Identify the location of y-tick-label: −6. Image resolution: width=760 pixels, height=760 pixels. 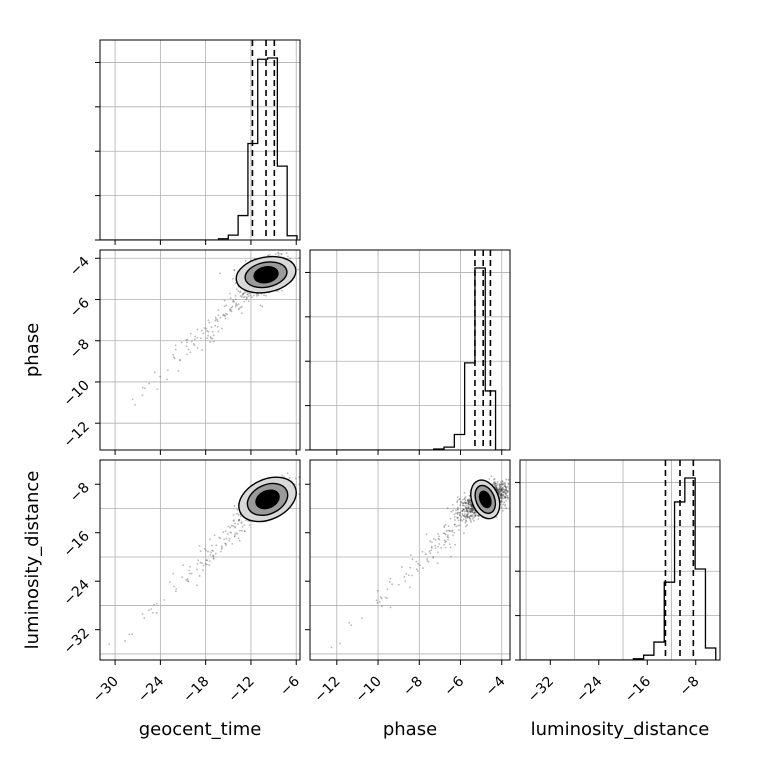
(80, 308).